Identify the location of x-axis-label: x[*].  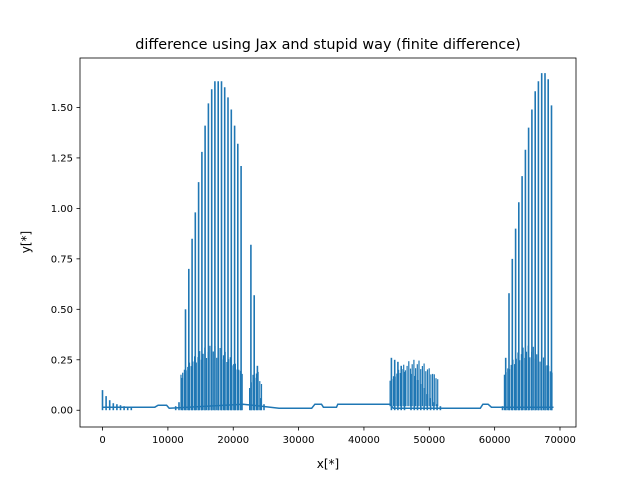
(328, 464).